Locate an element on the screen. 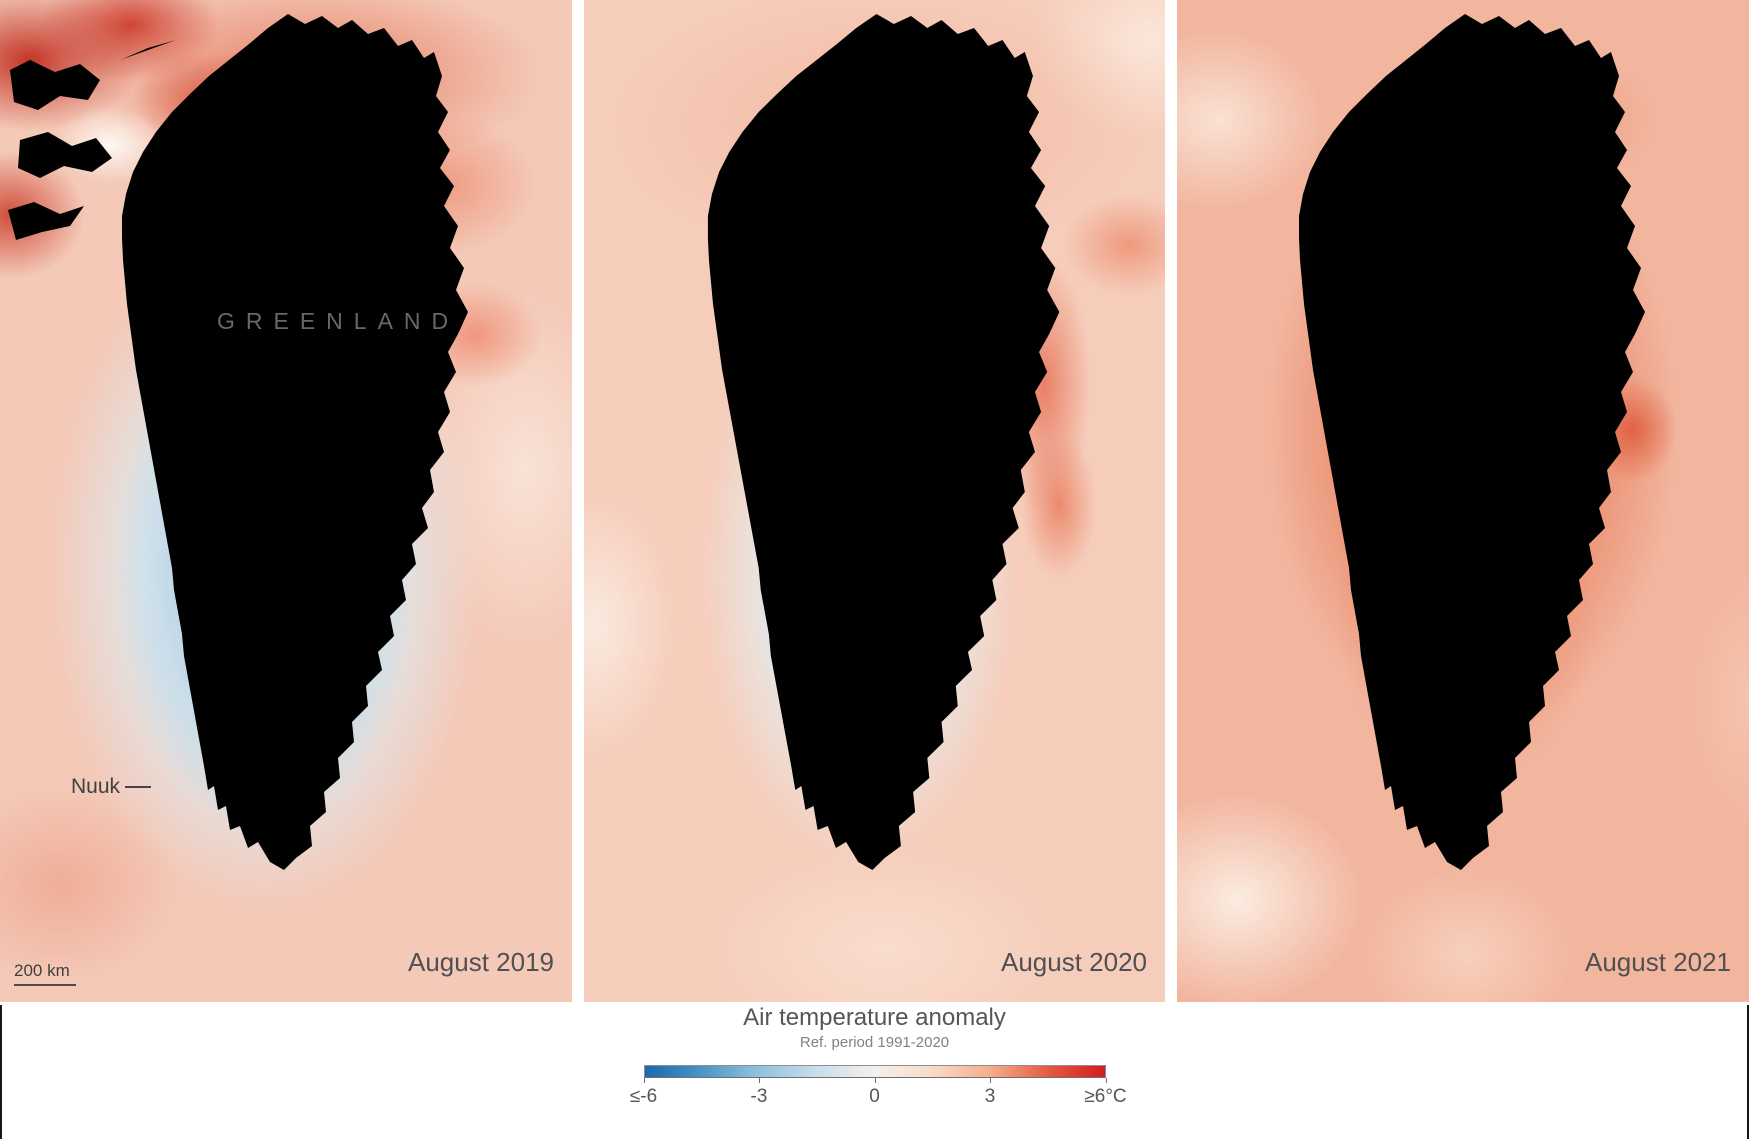 This screenshot has width=1749, height=1139. colorbar-label-zero: 0 is located at coordinates (874, 1097).